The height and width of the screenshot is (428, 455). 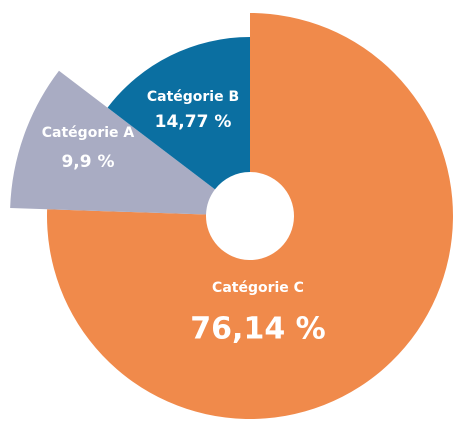 I want to click on slice-value-label: 76,14 %, so click(x=257, y=329).